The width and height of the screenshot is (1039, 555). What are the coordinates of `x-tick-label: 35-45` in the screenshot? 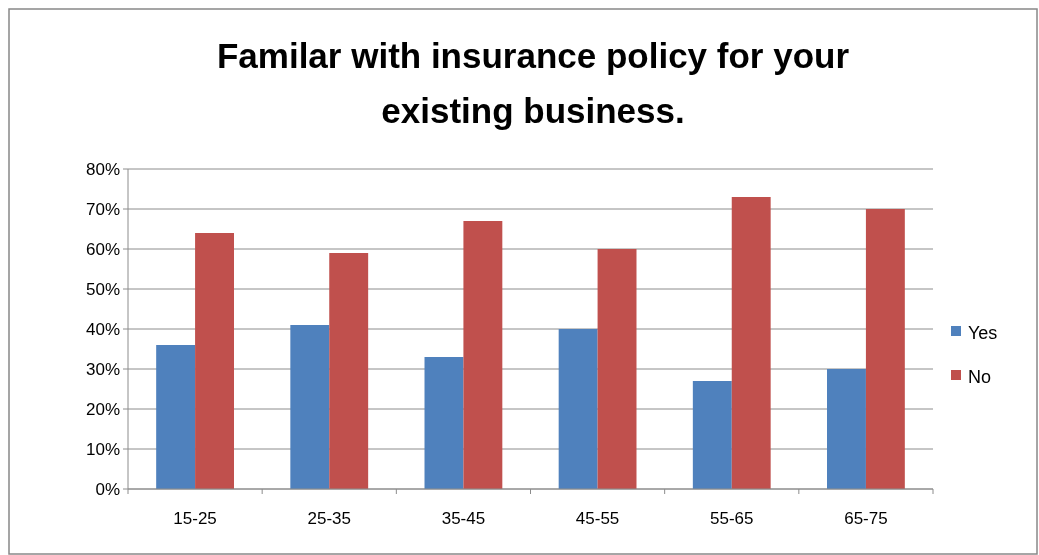 It's located at (463, 518).